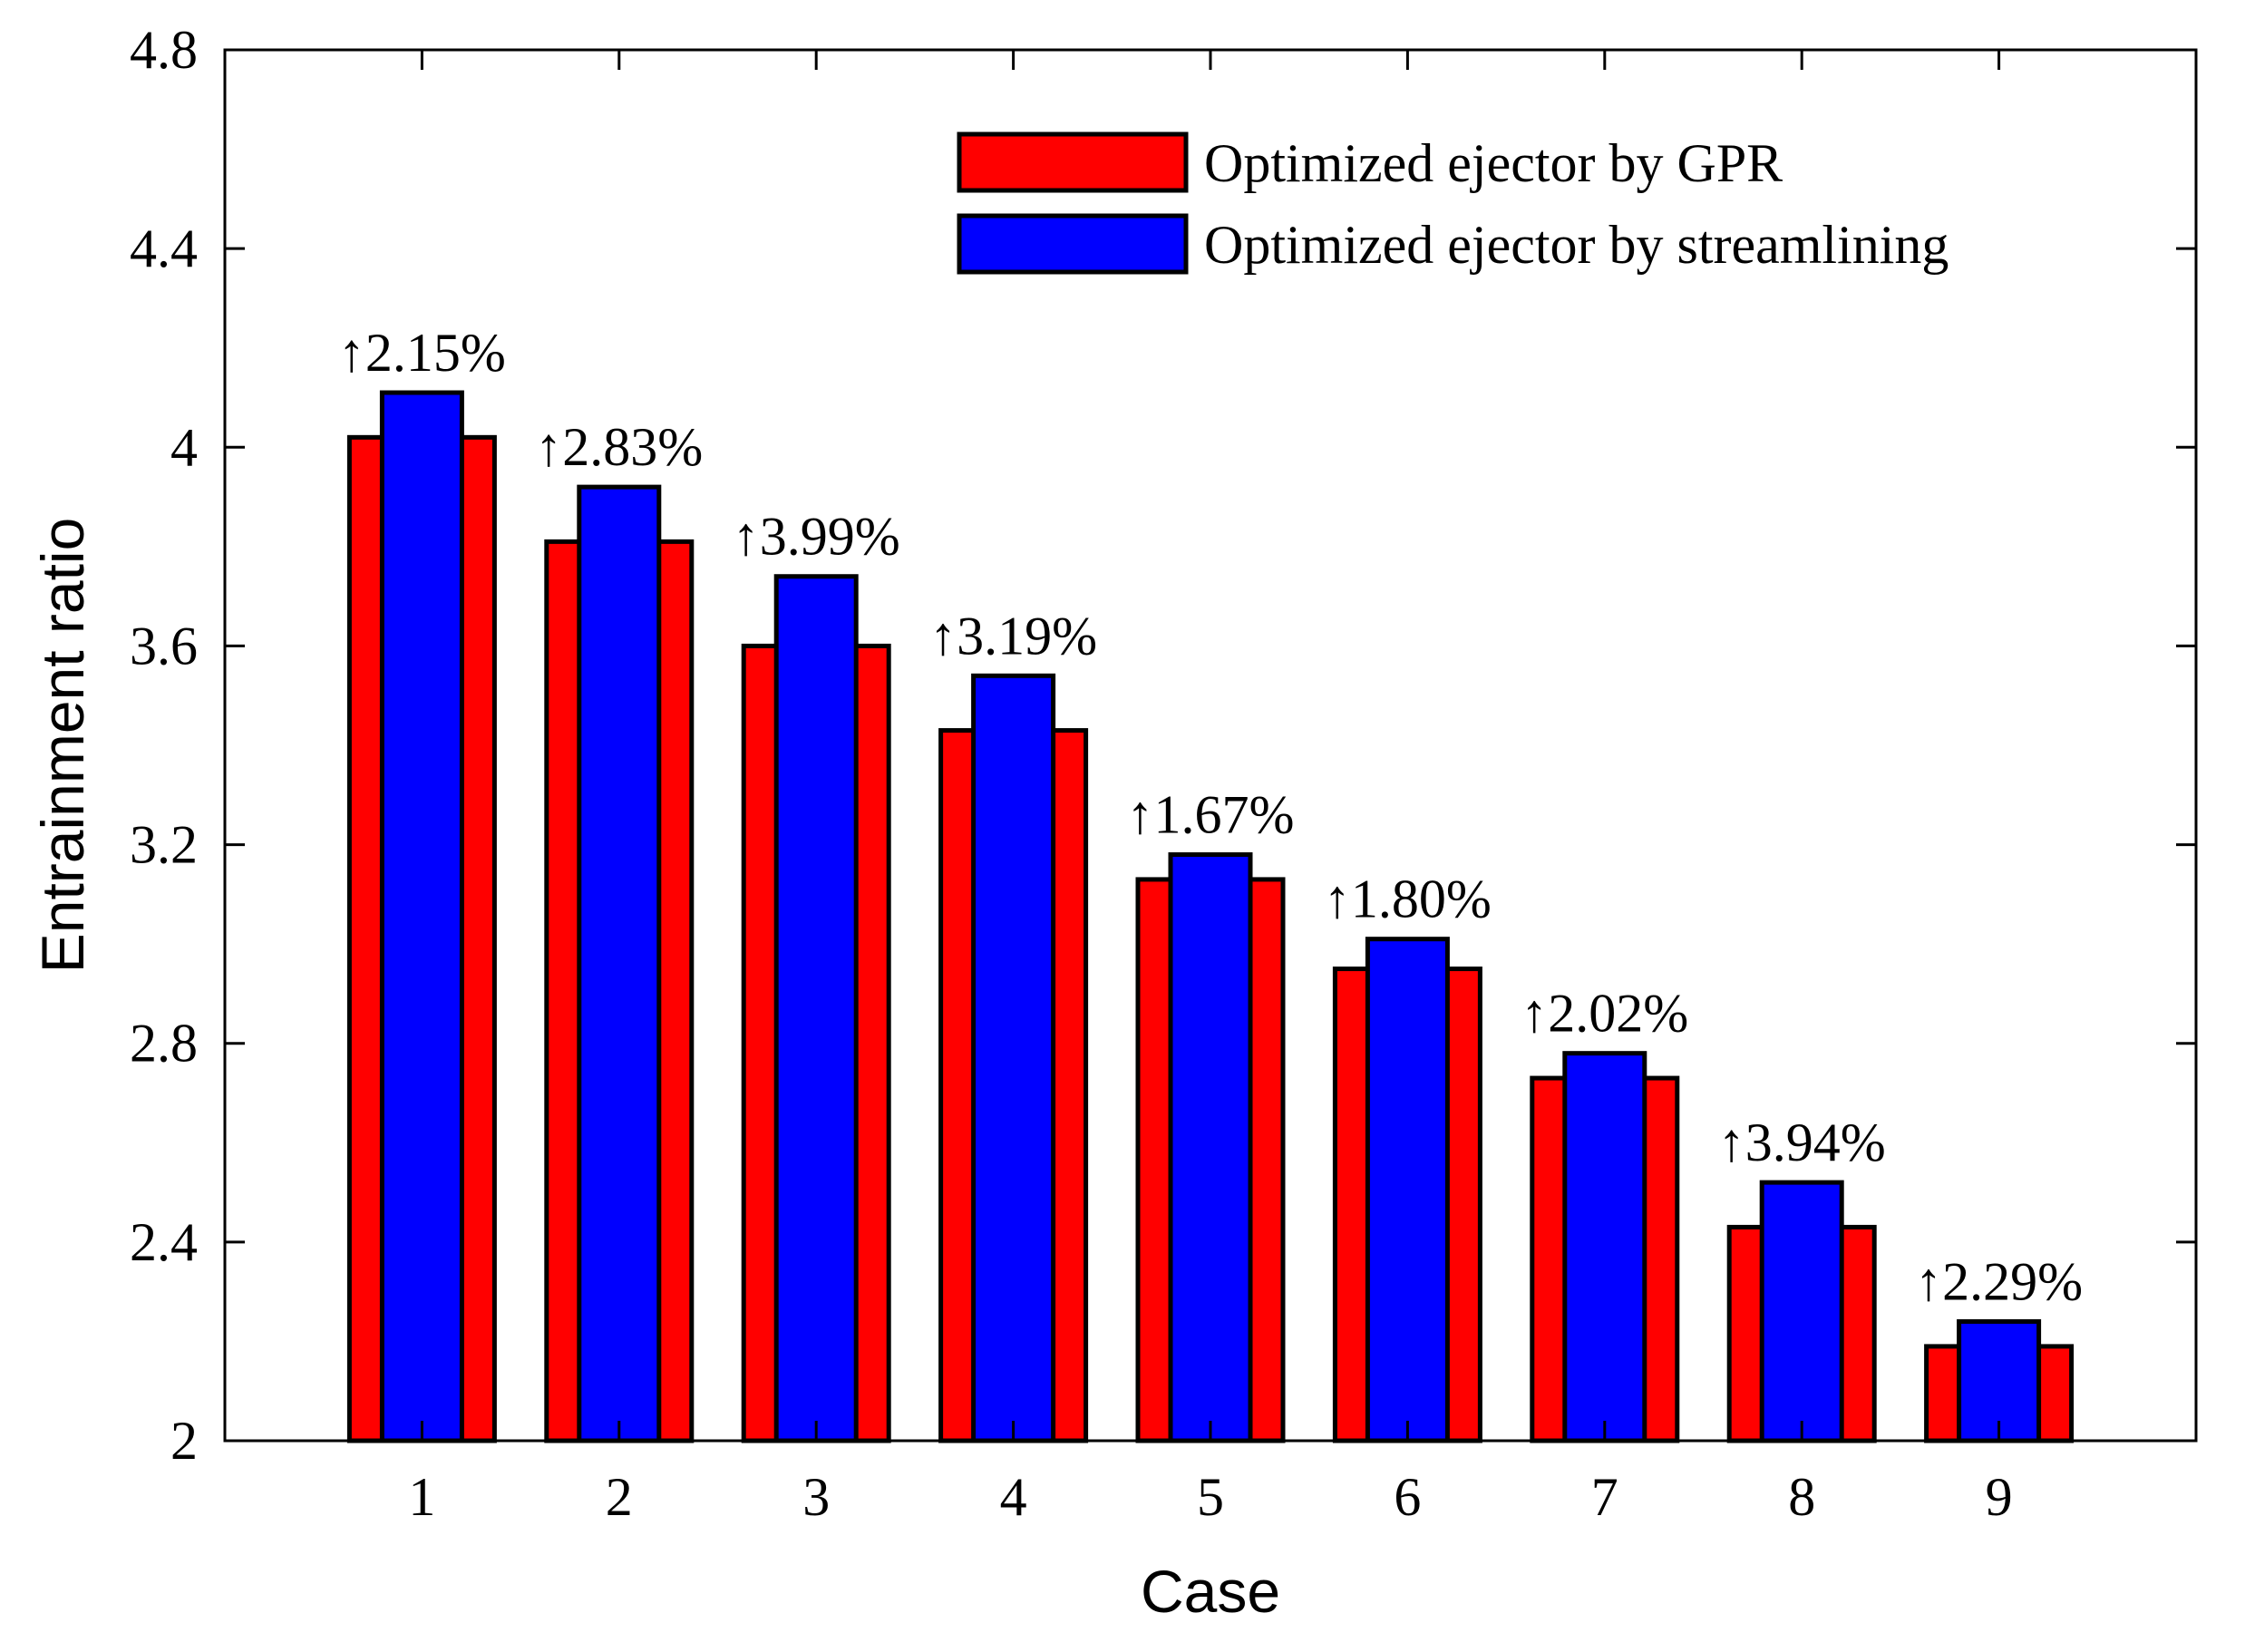 The image size is (2245, 1652). I want to click on improvement-label-case-1: ↑2.15%, so click(422, 353).